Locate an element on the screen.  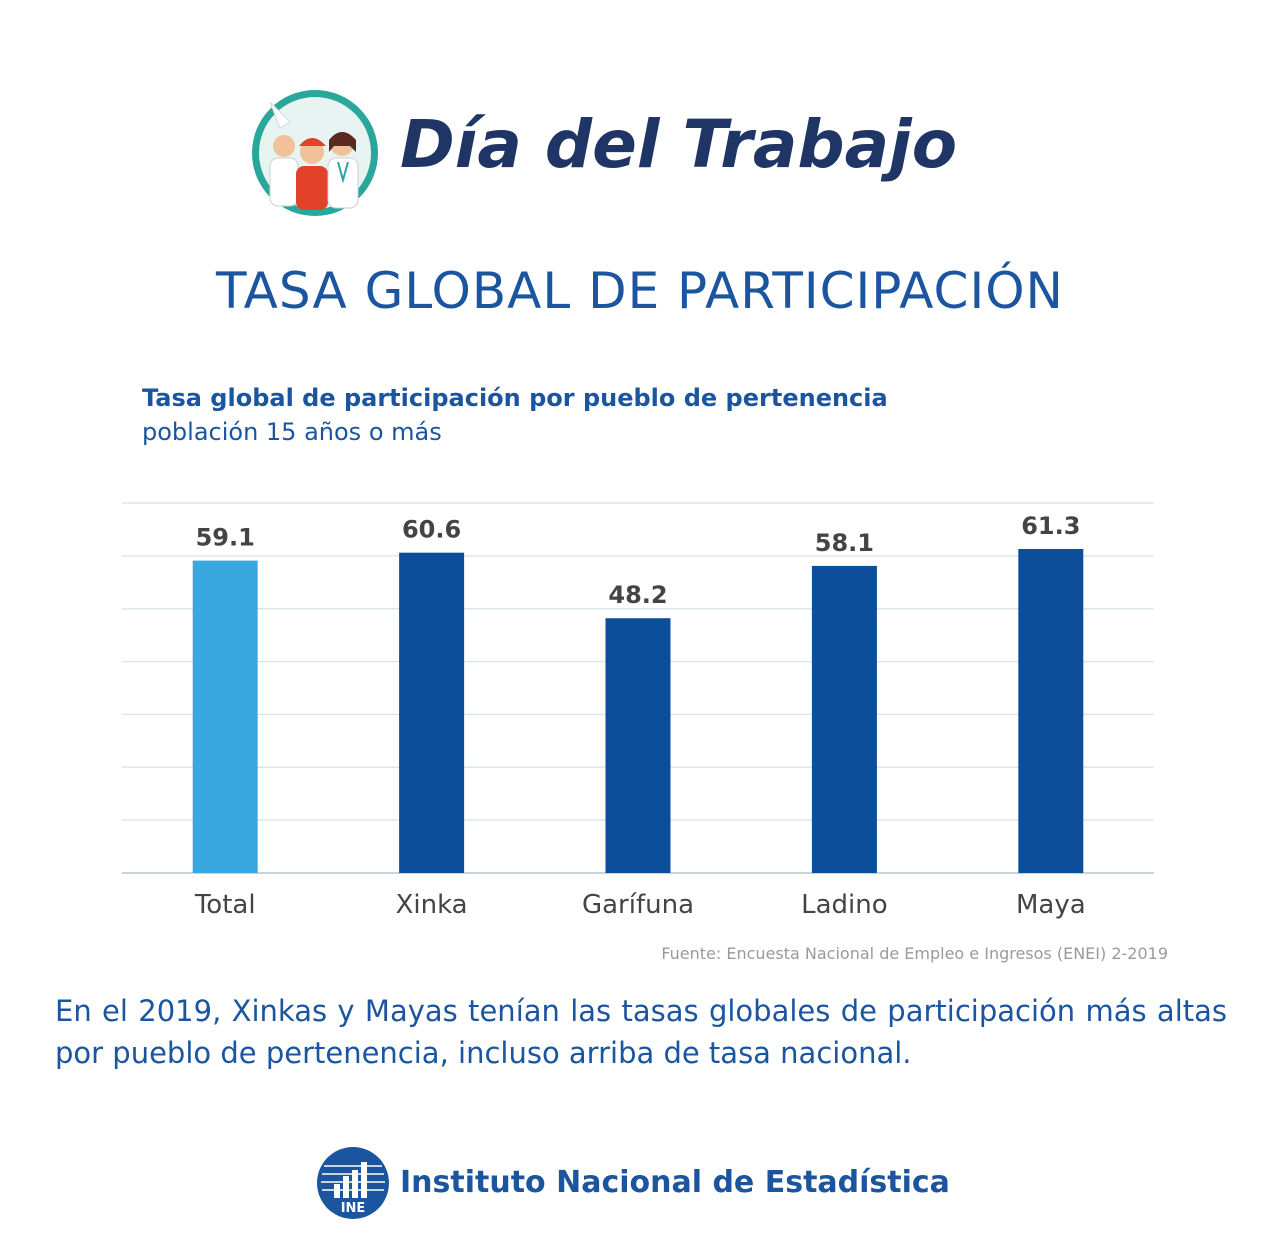
data-label: 60.6 is located at coordinates (431, 530).